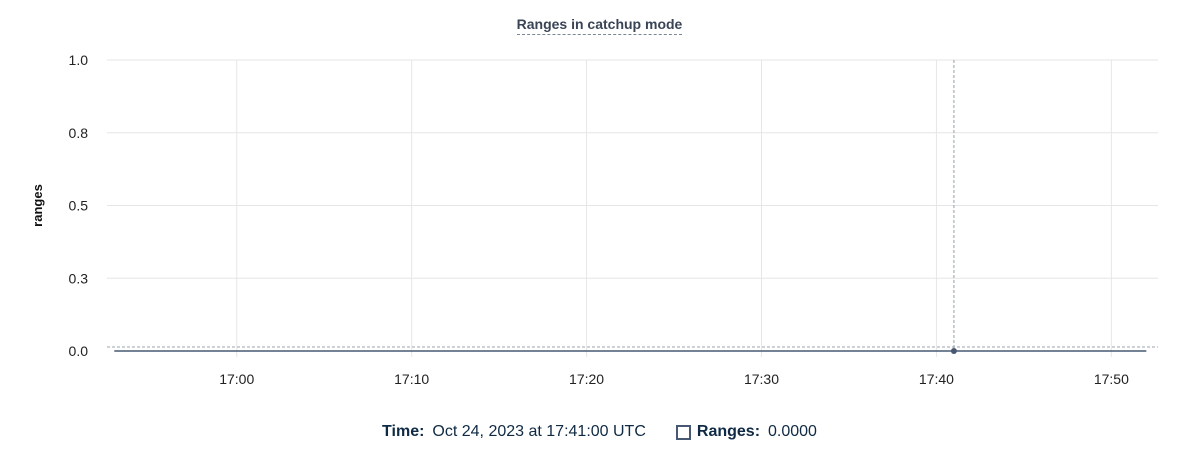 This screenshot has width=1199, height=469. I want to click on x-tick-label: 17:10, so click(411, 379).